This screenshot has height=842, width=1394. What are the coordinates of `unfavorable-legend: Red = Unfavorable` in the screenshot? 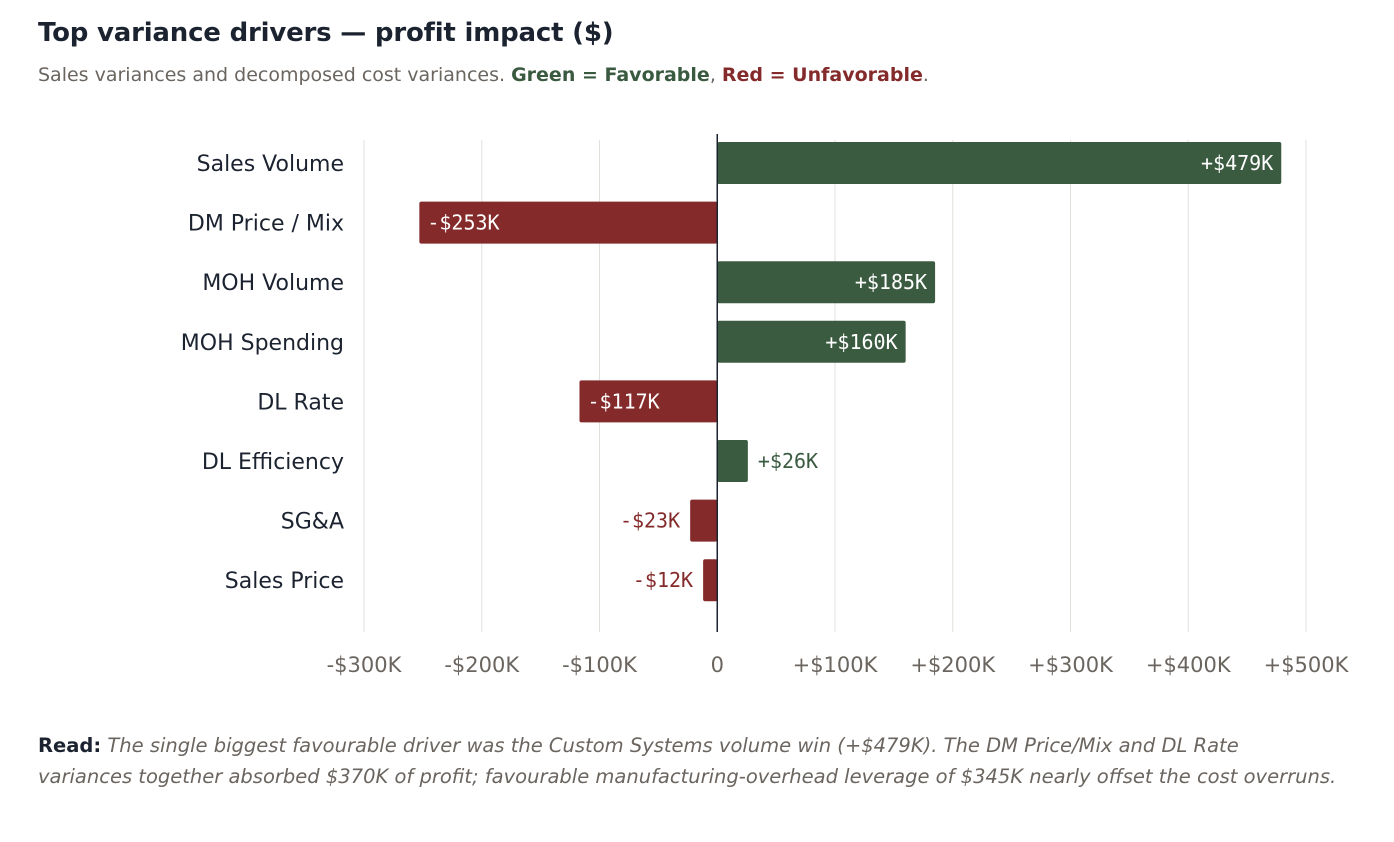 It's located at (822, 75).